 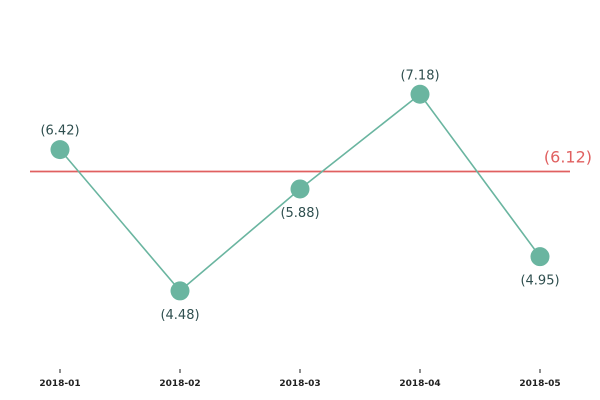 I want to click on reference-line-group: (6.12), so click(x=311, y=160).